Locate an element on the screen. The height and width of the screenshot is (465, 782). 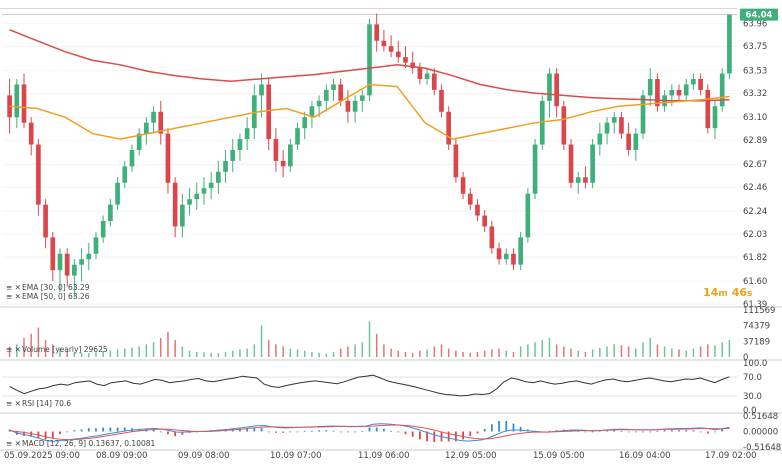
time-tick-label: 16.09 04:00 is located at coordinates (645, 456).